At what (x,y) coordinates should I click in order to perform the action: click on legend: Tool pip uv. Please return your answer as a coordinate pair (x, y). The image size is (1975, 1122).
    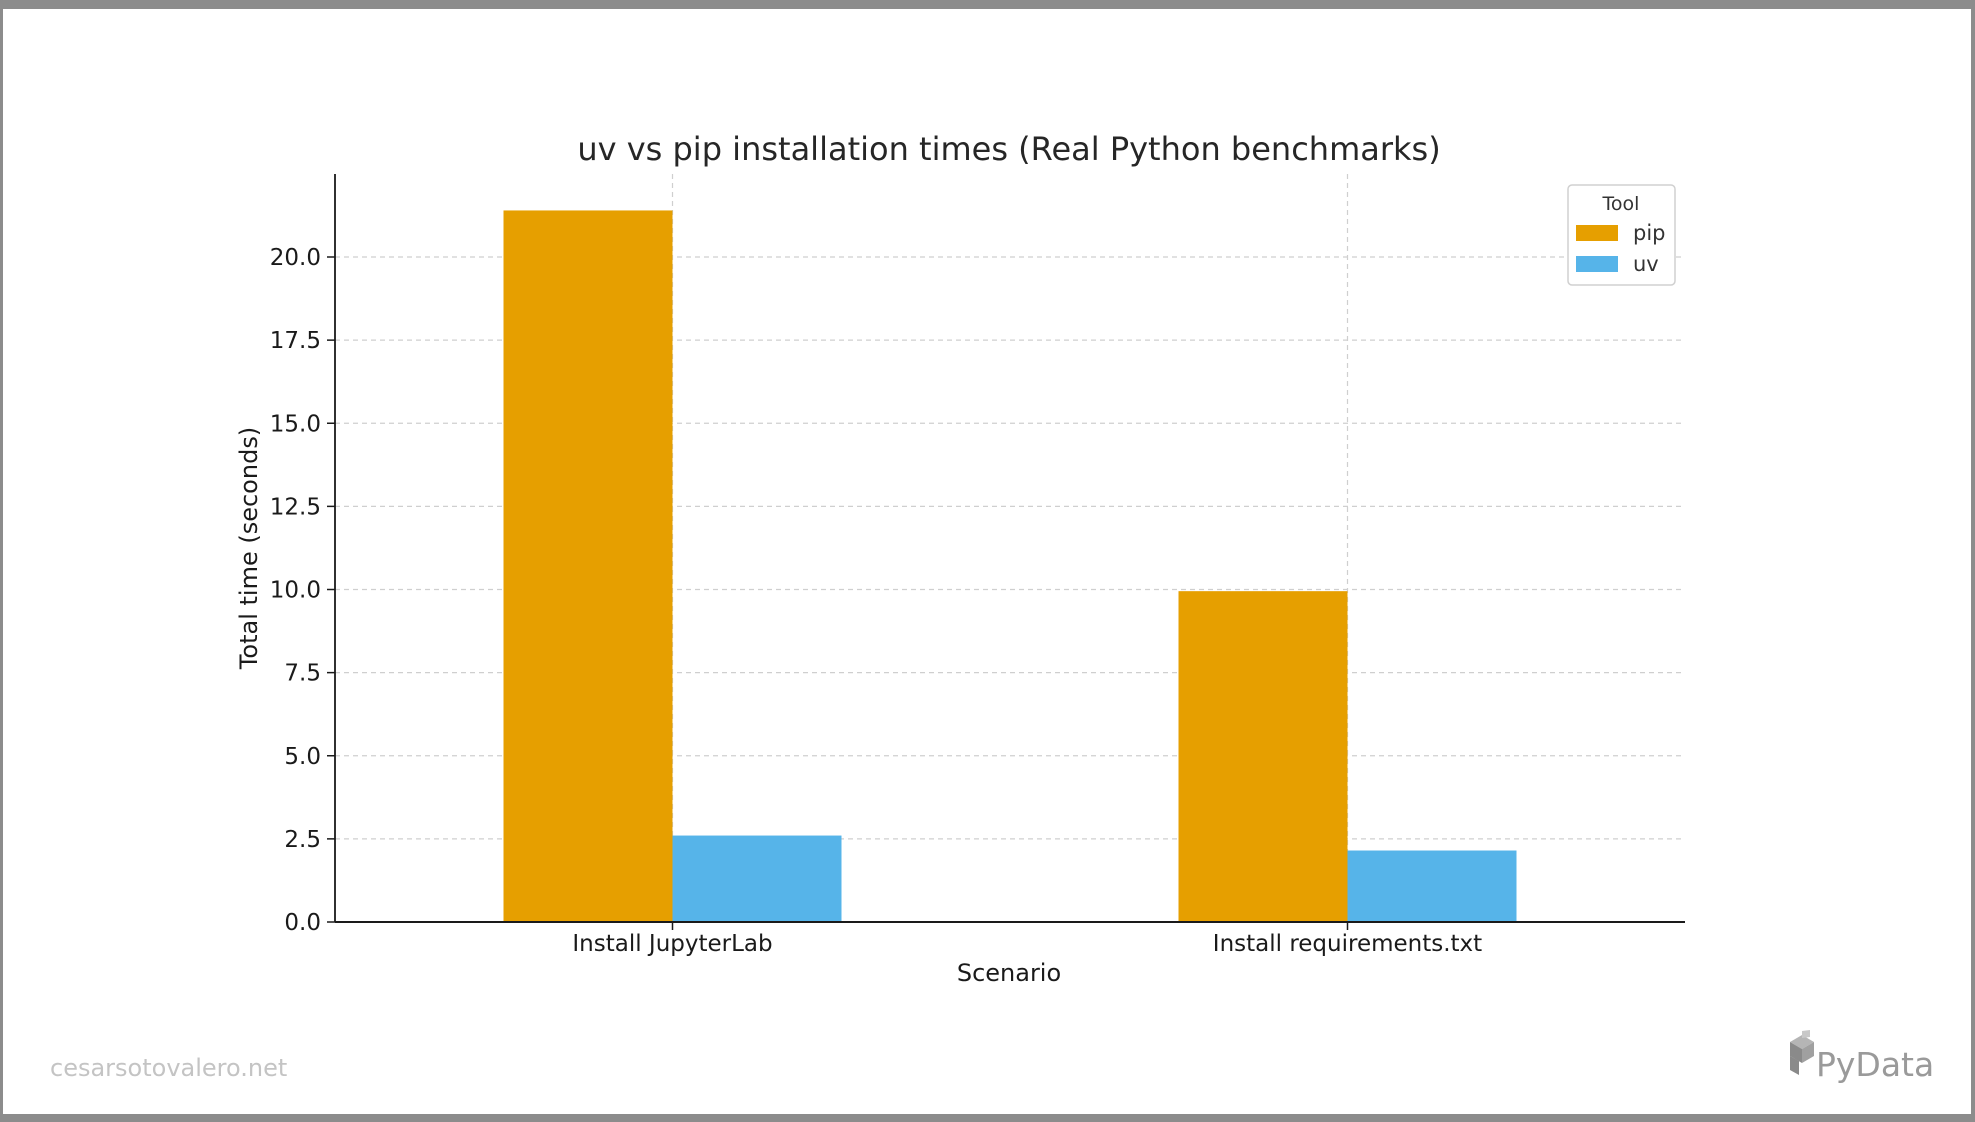
    Looking at the image, I should click on (1621, 235).